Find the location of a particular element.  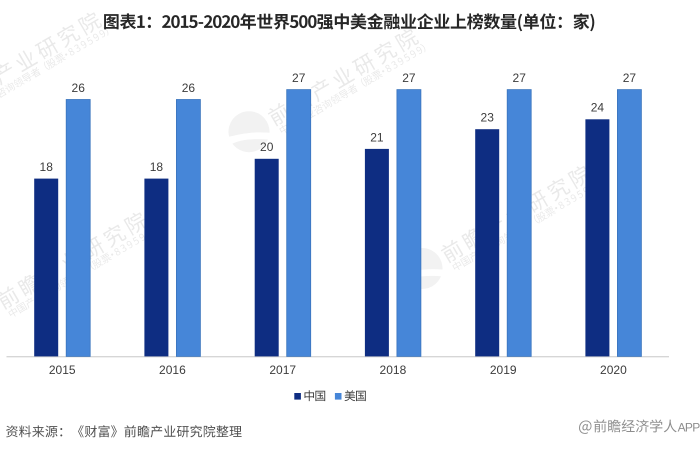

svg-text: 2016 is located at coordinates (172, 370).